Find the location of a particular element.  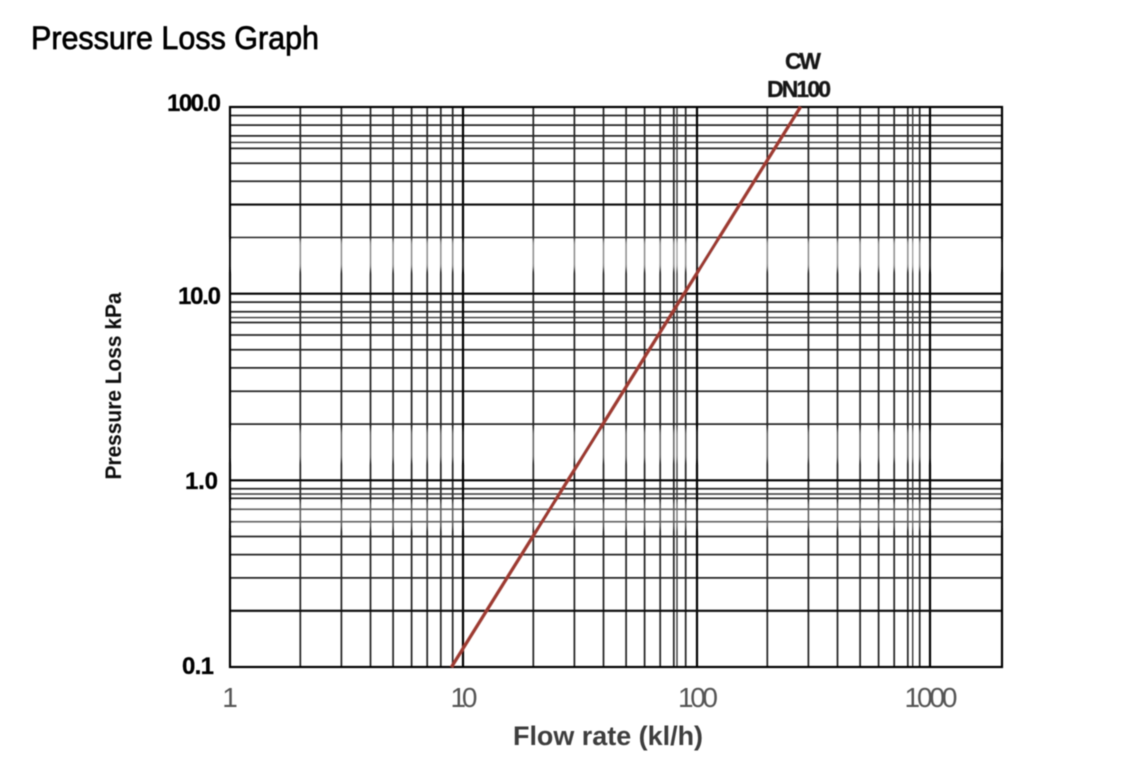

svg-text: 100.0 is located at coordinates (194, 103).